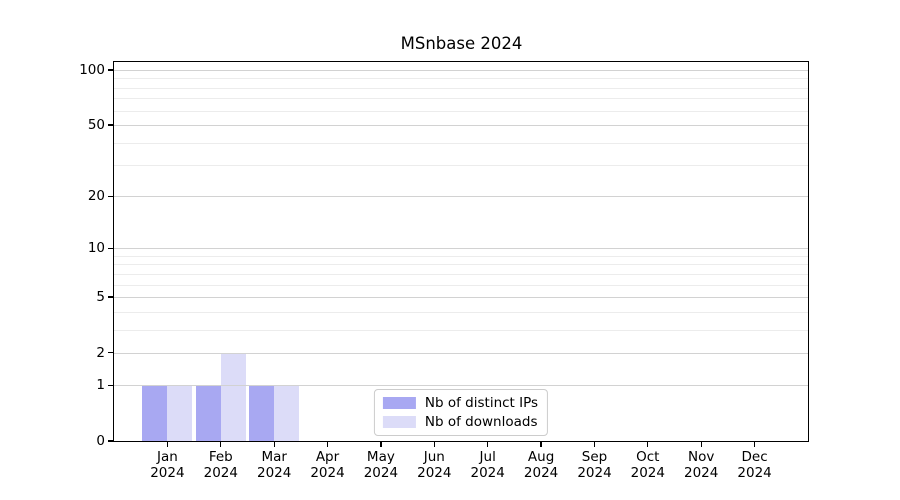 Image resolution: width=900 pixels, height=500 pixels. I want to click on x-axis-tick-label: Jul 2024, so click(487, 465).